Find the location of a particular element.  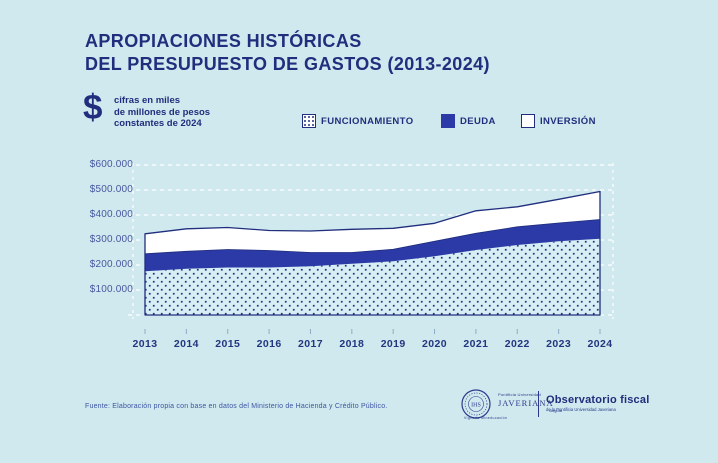

unit-note-line3: constantes de 2024 is located at coordinates (158, 123).